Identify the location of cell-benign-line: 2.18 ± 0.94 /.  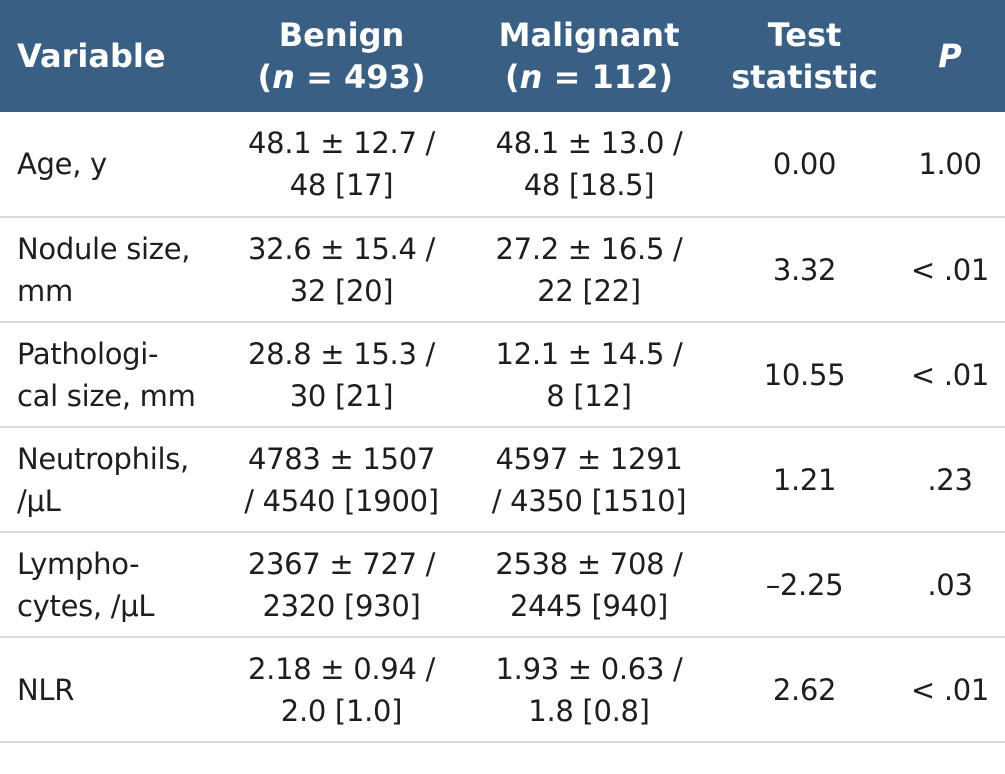
(341, 668).